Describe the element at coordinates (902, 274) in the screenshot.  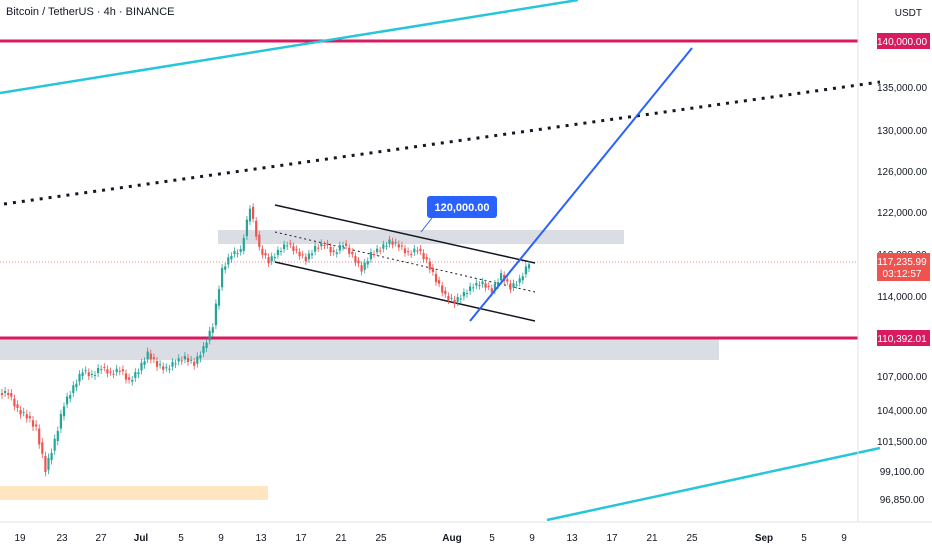
I see `countdown-label: 03:12:57` at that location.